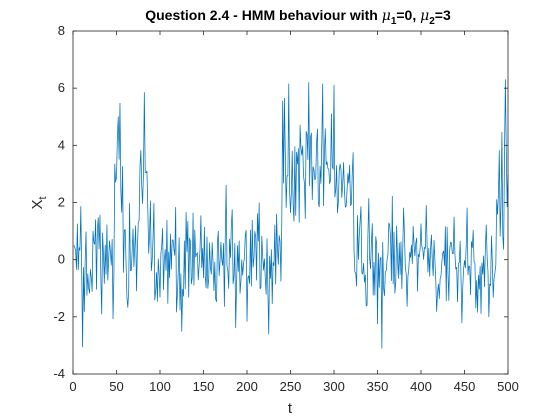 Image resolution: width=560 pixels, height=420 pixels. I want to click on y-tick-label: -4, so click(59, 373).